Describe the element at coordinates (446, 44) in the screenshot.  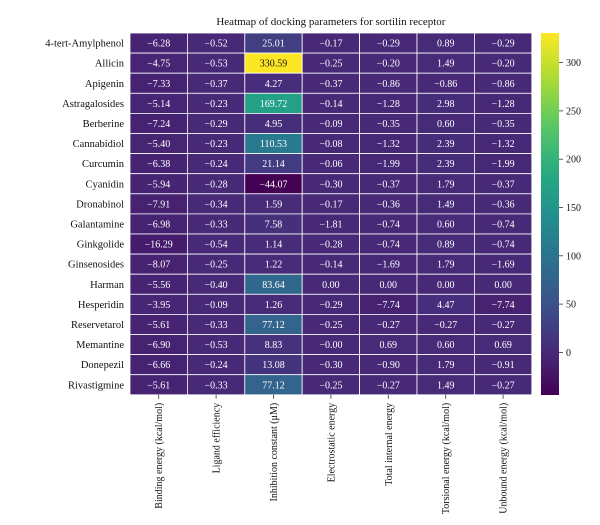
I see `cell-value-label: 0.89` at that location.